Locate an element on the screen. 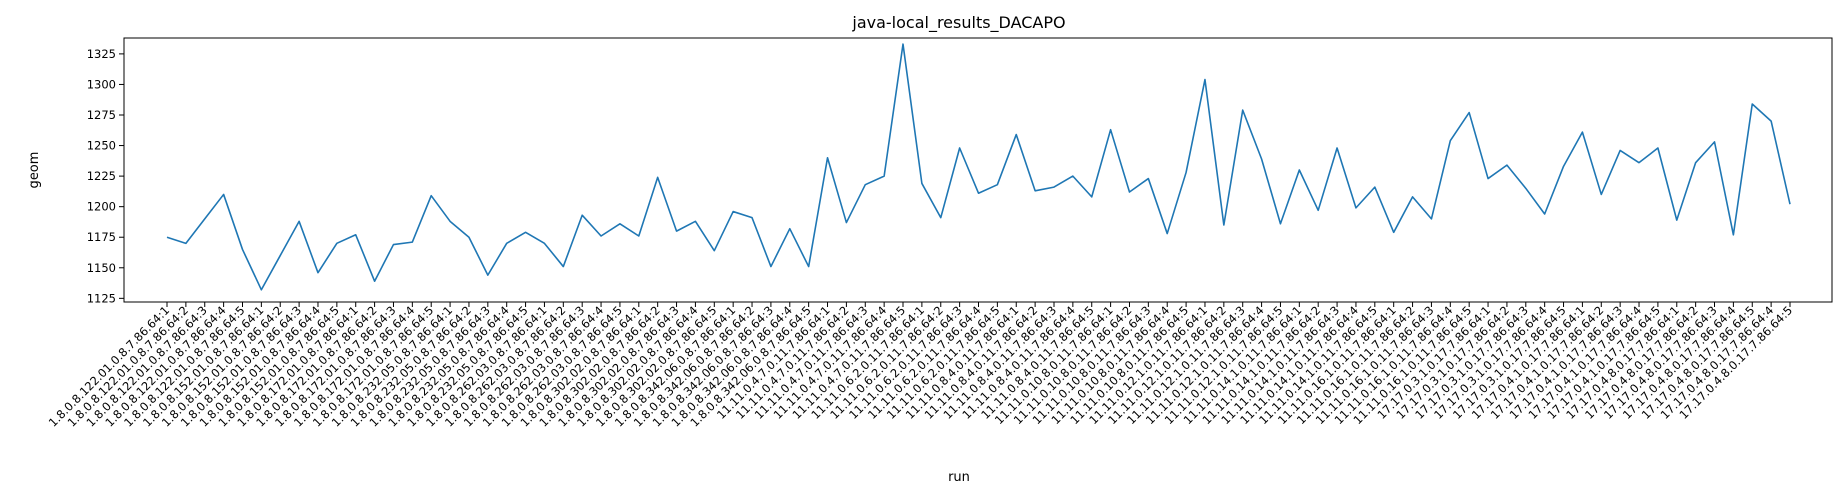 Image resolution: width=1839 pixels, height=500 pixels. y-tick-label: 1125 is located at coordinates (101, 298).